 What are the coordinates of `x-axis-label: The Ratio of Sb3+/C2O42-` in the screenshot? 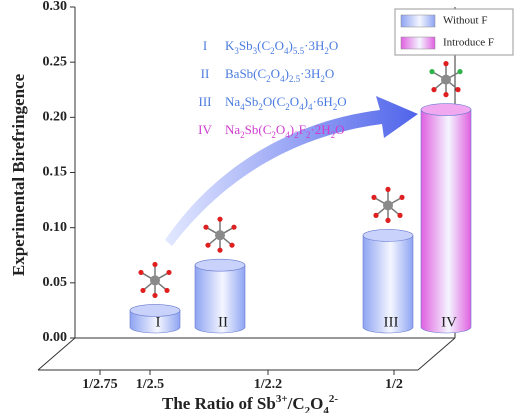 It's located at (250, 403).